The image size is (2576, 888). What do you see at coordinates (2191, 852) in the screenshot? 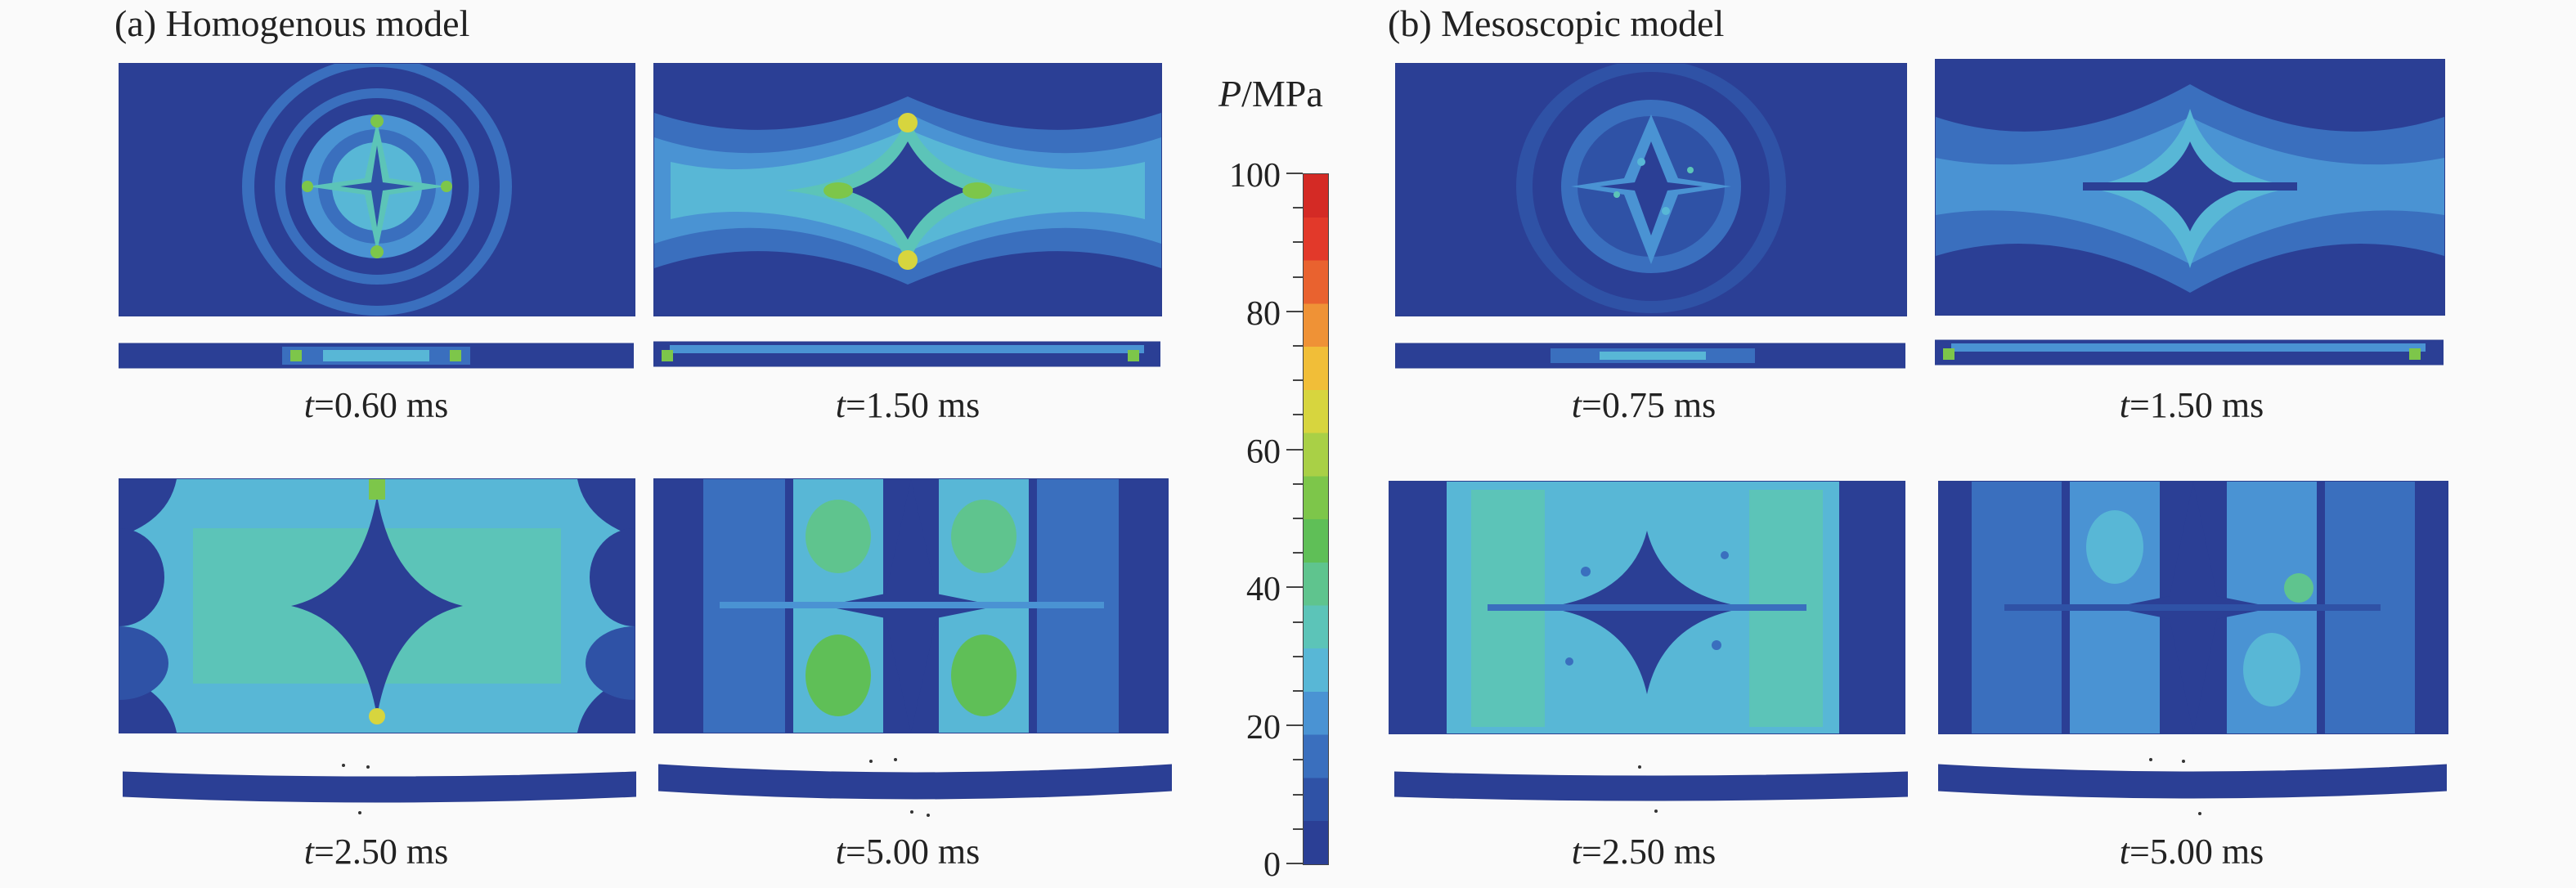
I see `caption-mesoscopic-t500: t=5.00 ms` at bounding box center [2191, 852].